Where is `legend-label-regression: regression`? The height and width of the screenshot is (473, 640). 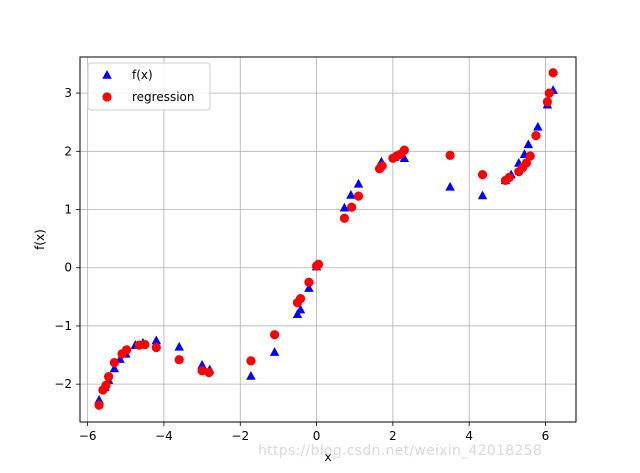
legend-label-regression: regression is located at coordinates (163, 97).